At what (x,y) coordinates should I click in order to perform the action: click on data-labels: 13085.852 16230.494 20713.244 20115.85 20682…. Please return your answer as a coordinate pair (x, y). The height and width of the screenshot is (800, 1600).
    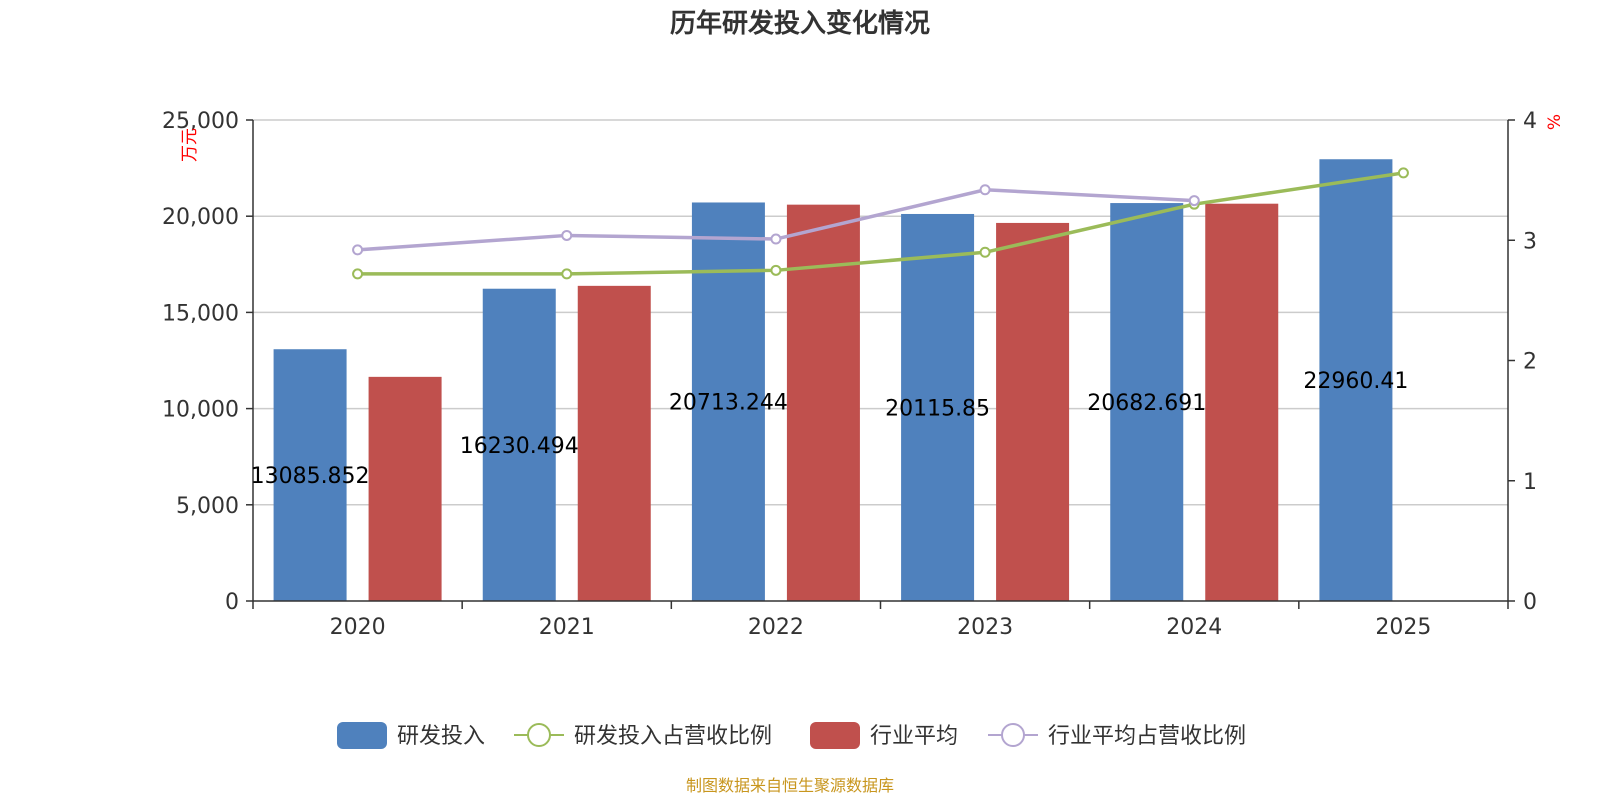
    Looking at the image, I should click on (830, 429).